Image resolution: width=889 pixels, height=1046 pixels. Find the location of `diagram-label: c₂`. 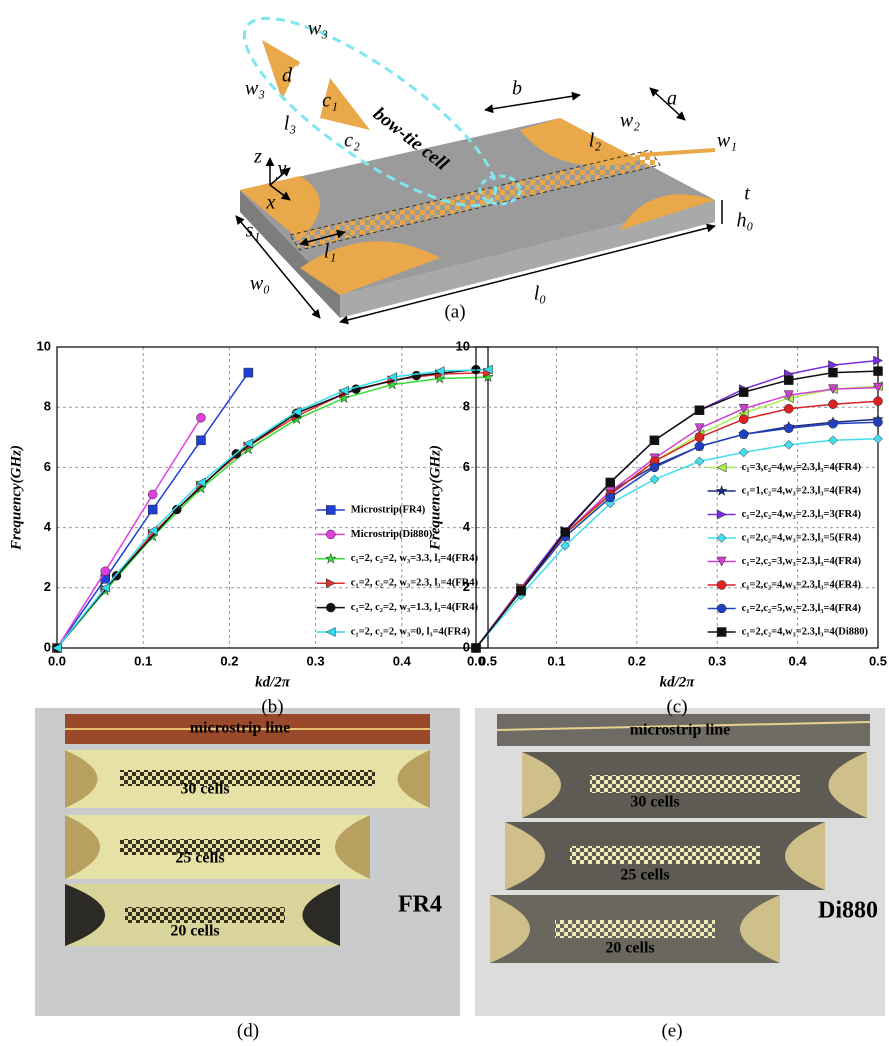

diagram-label: c₂ is located at coordinates (352, 141).